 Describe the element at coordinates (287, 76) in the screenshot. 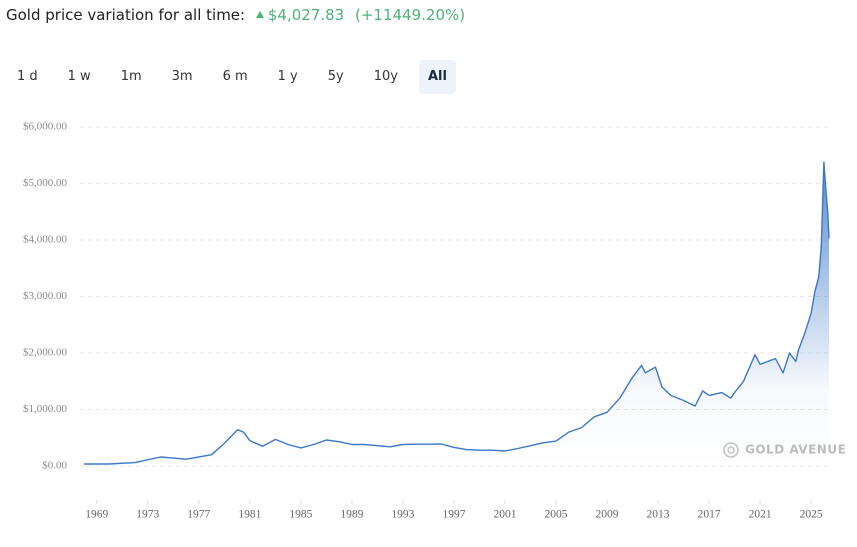

I see `range-button: 1 y` at that location.